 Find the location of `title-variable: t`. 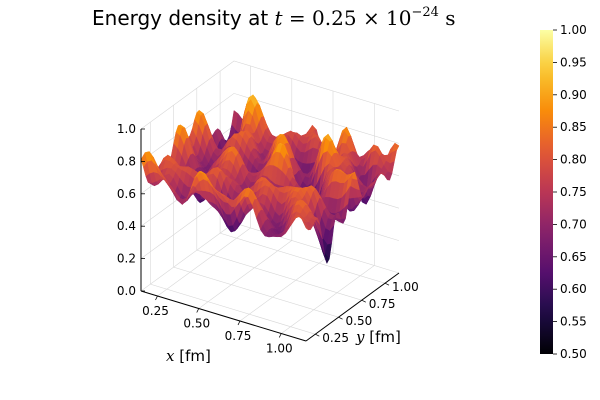

title-variable: t is located at coordinates (279, 18).